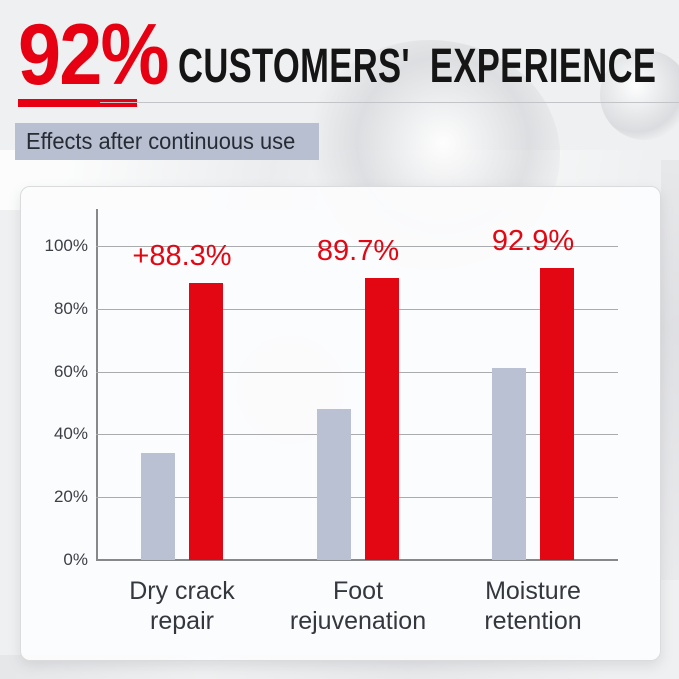 The width and height of the screenshot is (679, 679). I want to click on y-tick-label: 40%, so click(70, 434).